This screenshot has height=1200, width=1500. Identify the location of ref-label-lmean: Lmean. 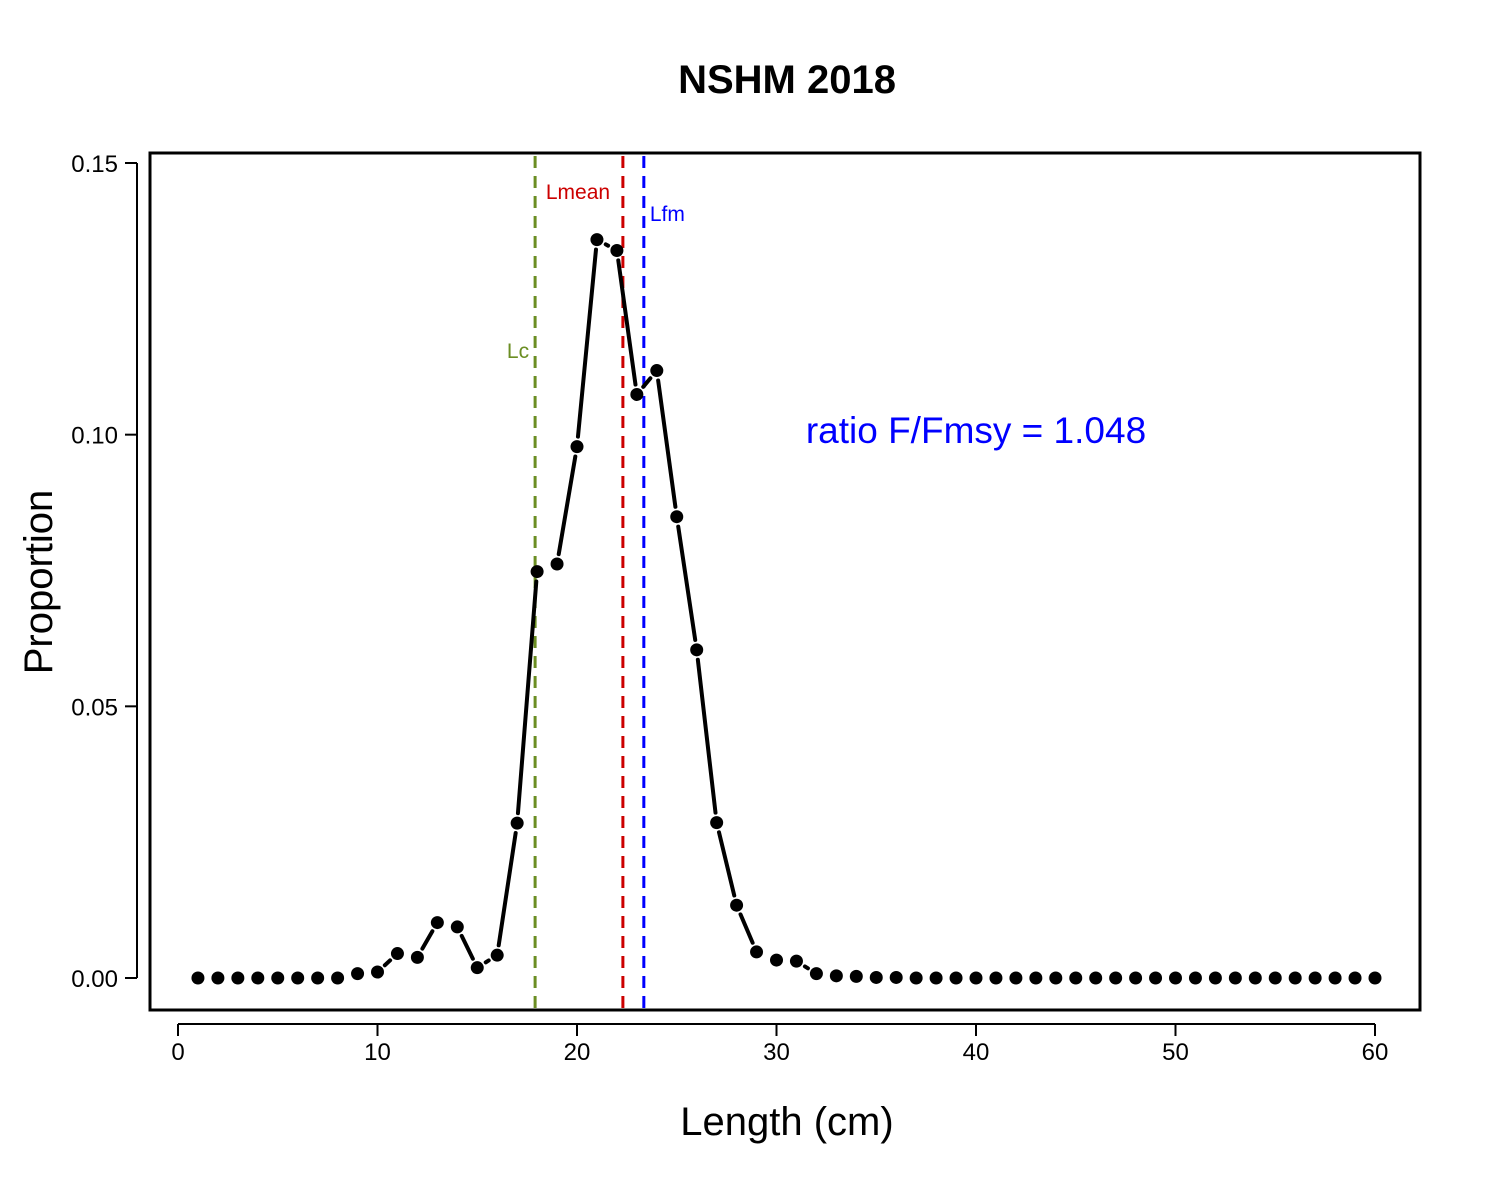
(578, 192).